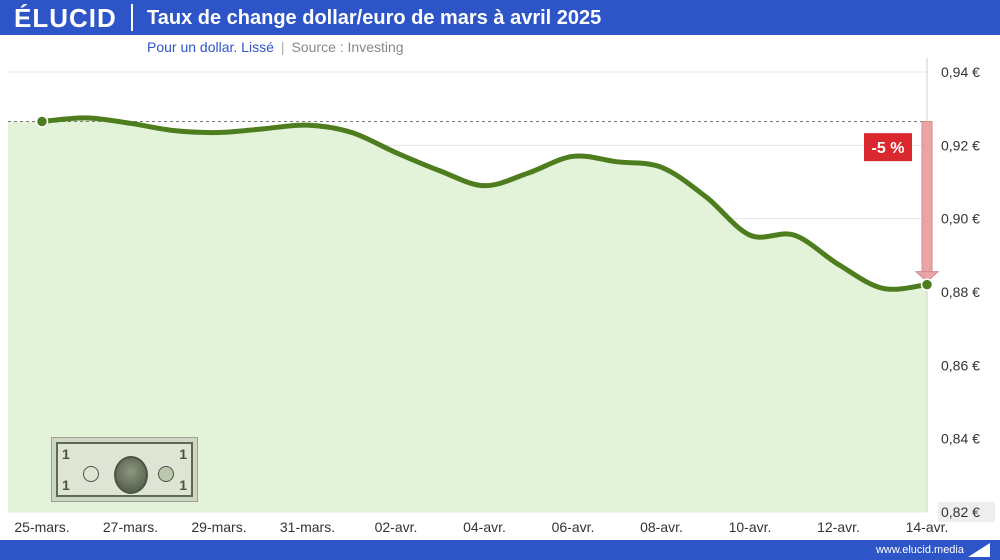  I want to click on decline-arrow, so click(927, 202).